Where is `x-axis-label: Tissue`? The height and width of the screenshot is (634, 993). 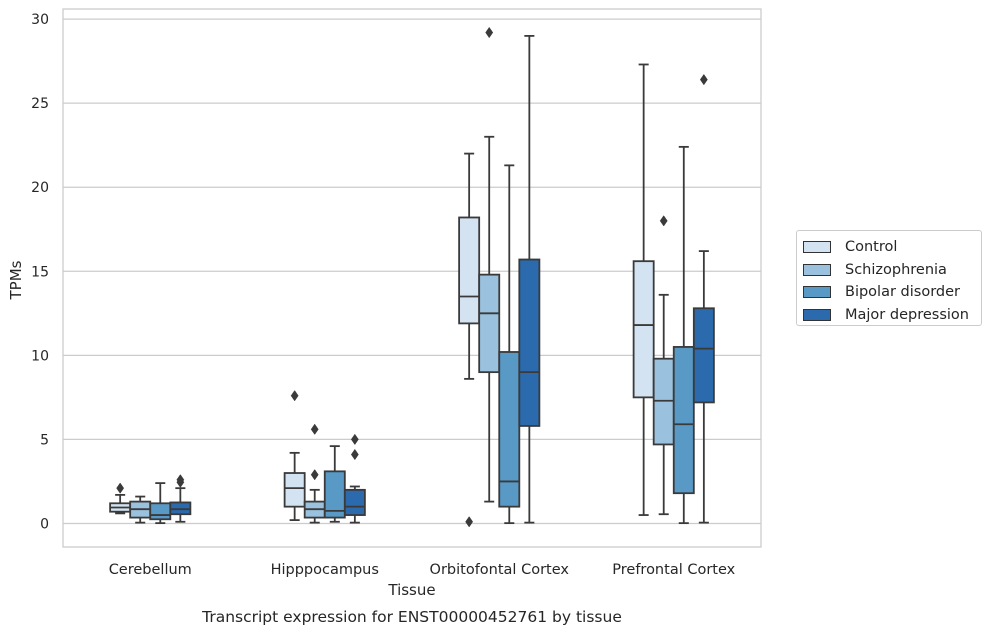 x-axis-label: Tissue is located at coordinates (411, 590).